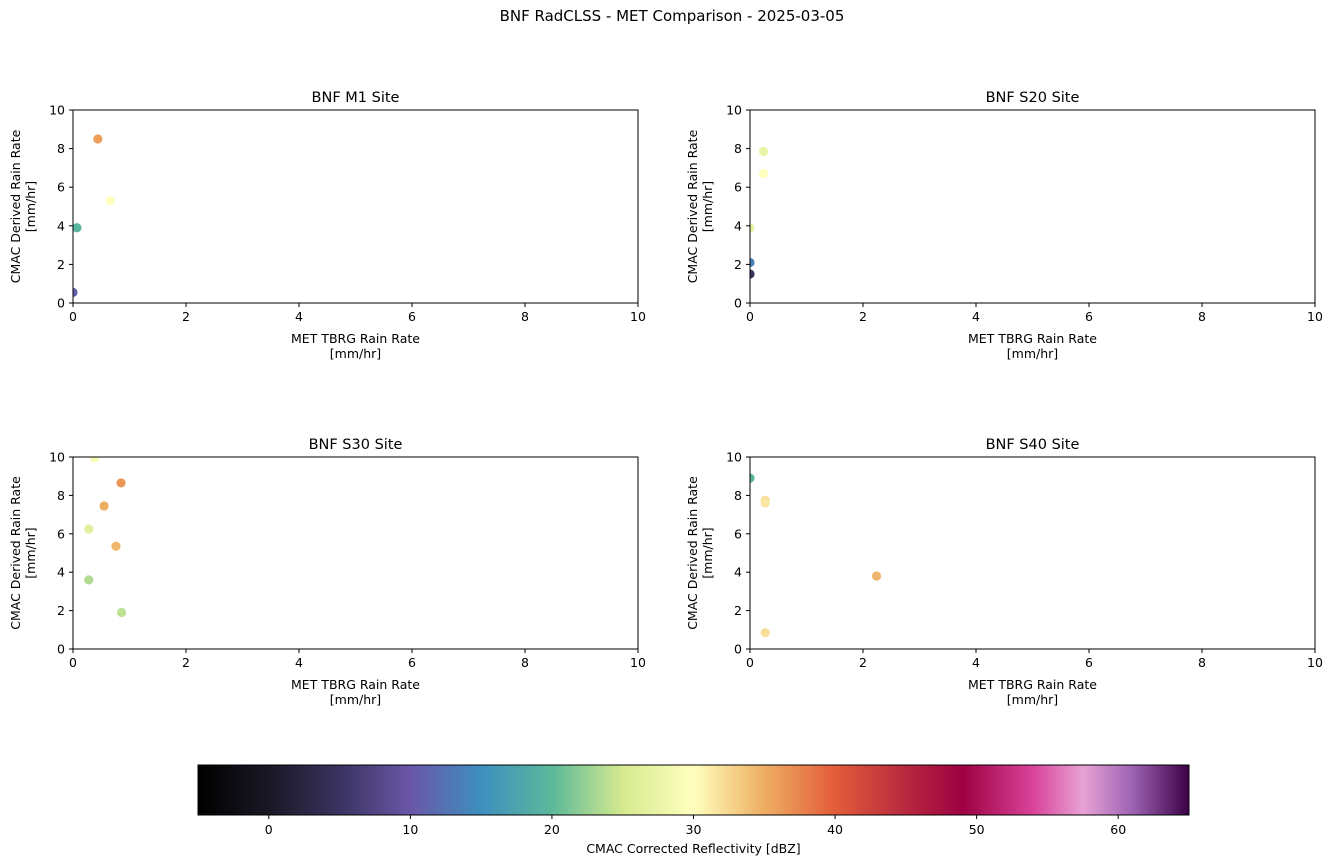 This screenshot has height=867, width=1332. Describe the element at coordinates (977, 829) in the screenshot. I see `colorbar-tick-label: 50` at that location.